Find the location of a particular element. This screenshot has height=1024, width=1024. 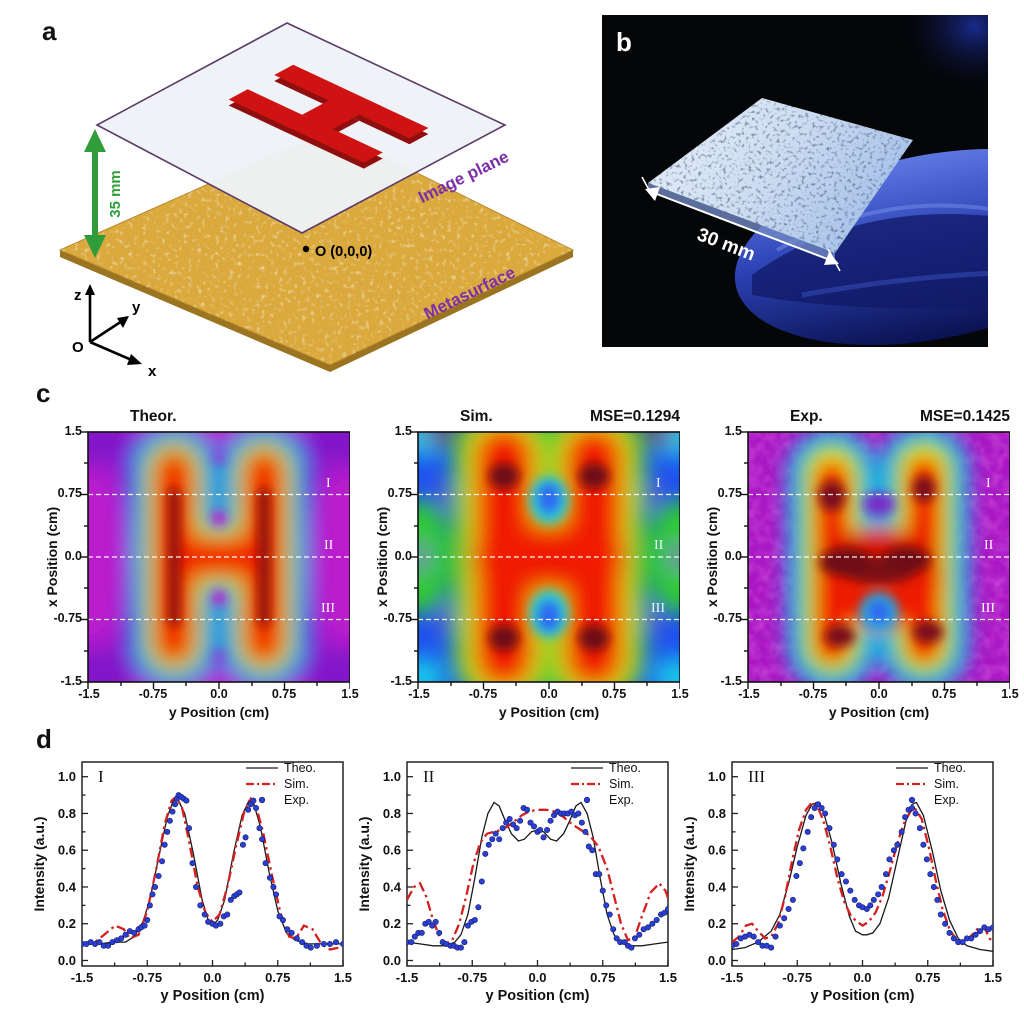

heatmap-title: Theor. is located at coordinates (153, 416).